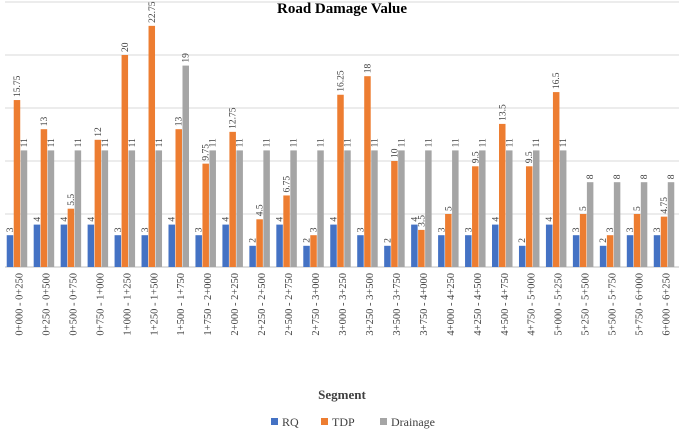 Image resolution: width=685 pixels, height=434 pixels. Describe the element at coordinates (207, 152) in the screenshot. I see `data-label: 9.75` at that location.